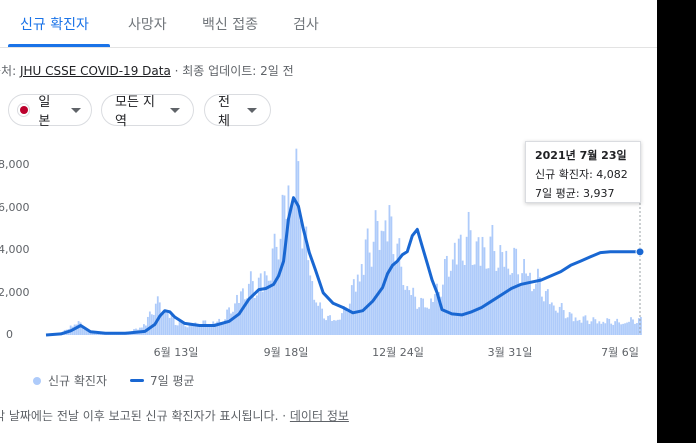 The height and width of the screenshot is (443, 696). I want to click on chart-footer: 각 날짜에는 전날 이후 보고된 신규 확진자가 표시됩니다. · 데이터 정보, so click(174, 415).